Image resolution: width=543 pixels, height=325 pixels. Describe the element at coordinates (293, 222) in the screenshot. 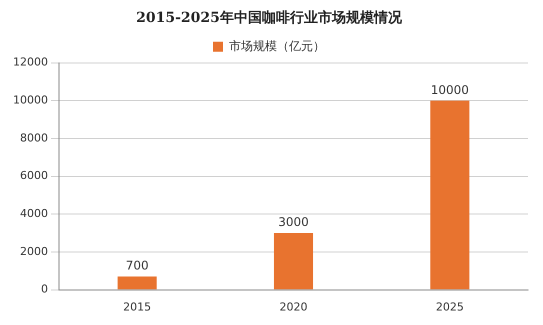

I see `data-label: 3000` at that location.